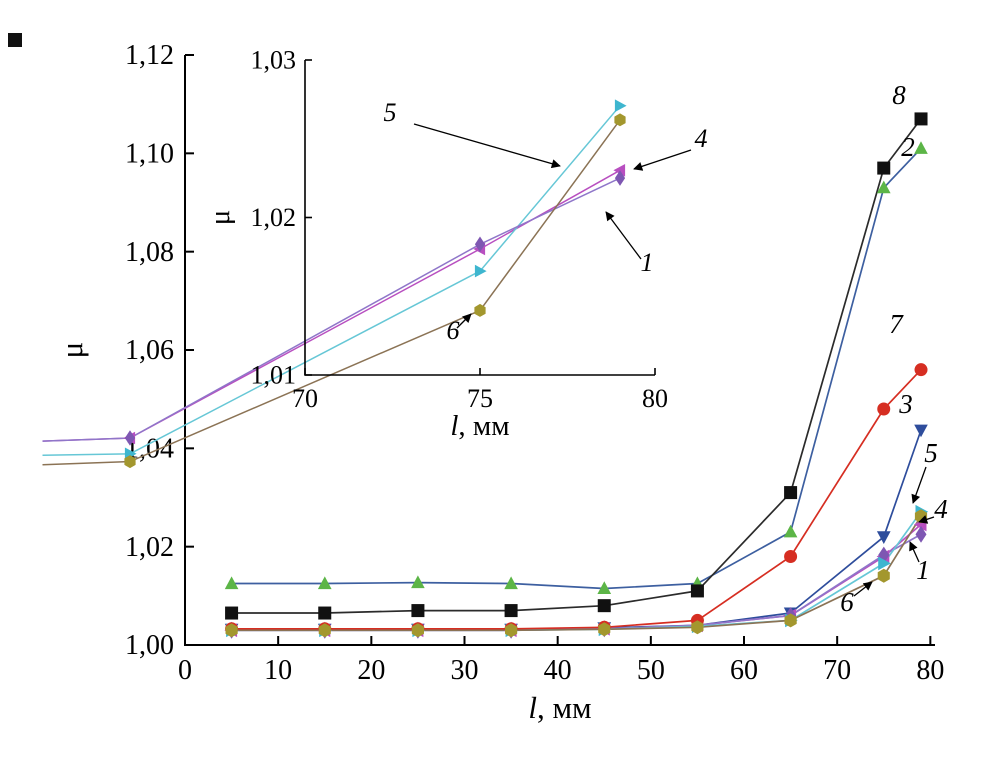 The image size is (991, 771). What do you see at coordinates (899, 95) in the screenshot?
I see `series-label-8: 8` at bounding box center [899, 95].